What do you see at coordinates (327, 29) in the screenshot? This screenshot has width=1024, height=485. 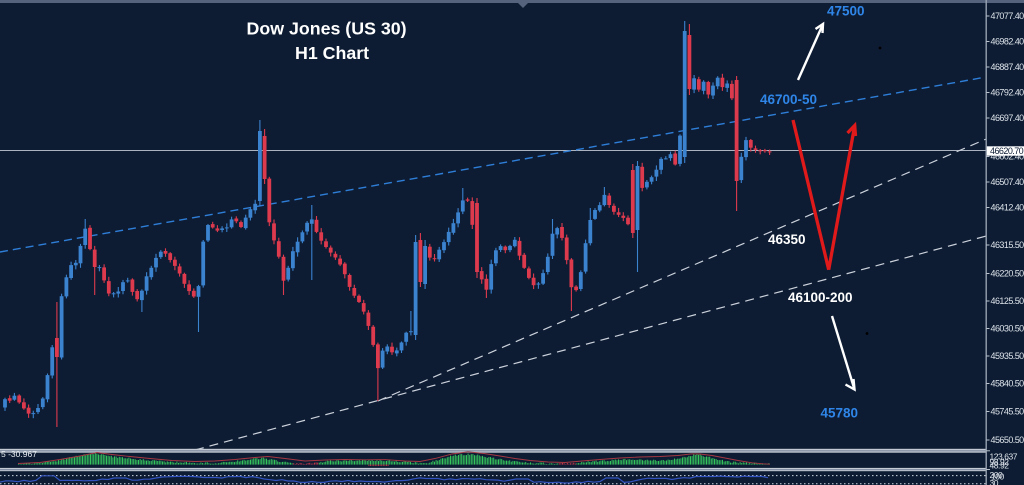 I see `svg-text: Dow Jones (US 30)` at bounding box center [327, 29].